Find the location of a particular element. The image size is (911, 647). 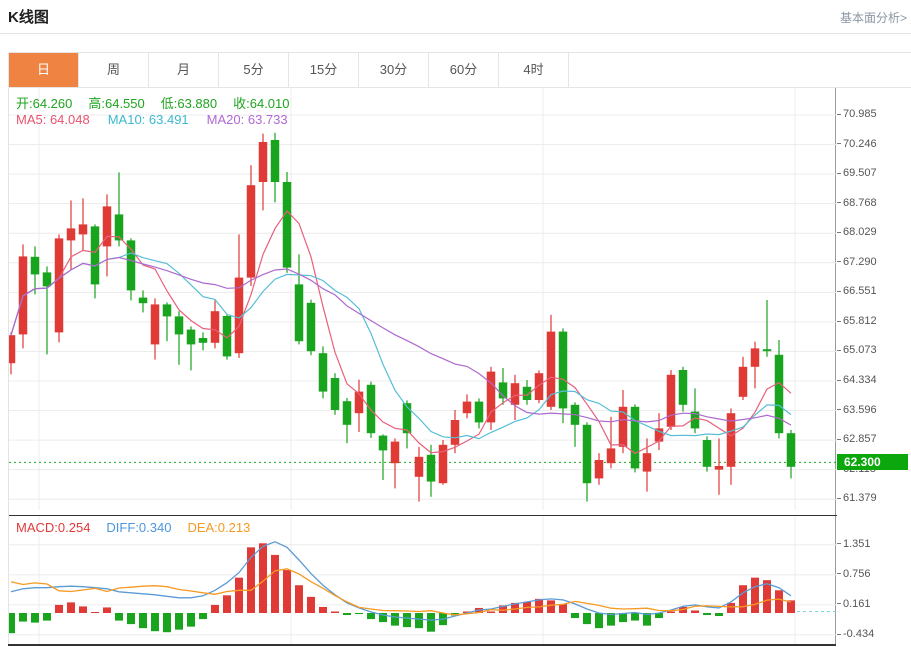

fundamental-analysis-link: 基本面分析> is located at coordinates (873, 18).